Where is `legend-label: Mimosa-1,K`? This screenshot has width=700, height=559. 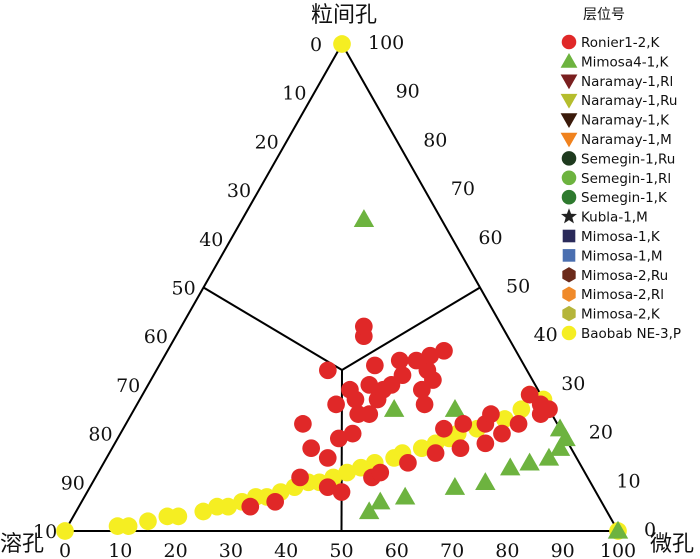 legend-label: Mimosa-1,K is located at coordinates (621, 237).